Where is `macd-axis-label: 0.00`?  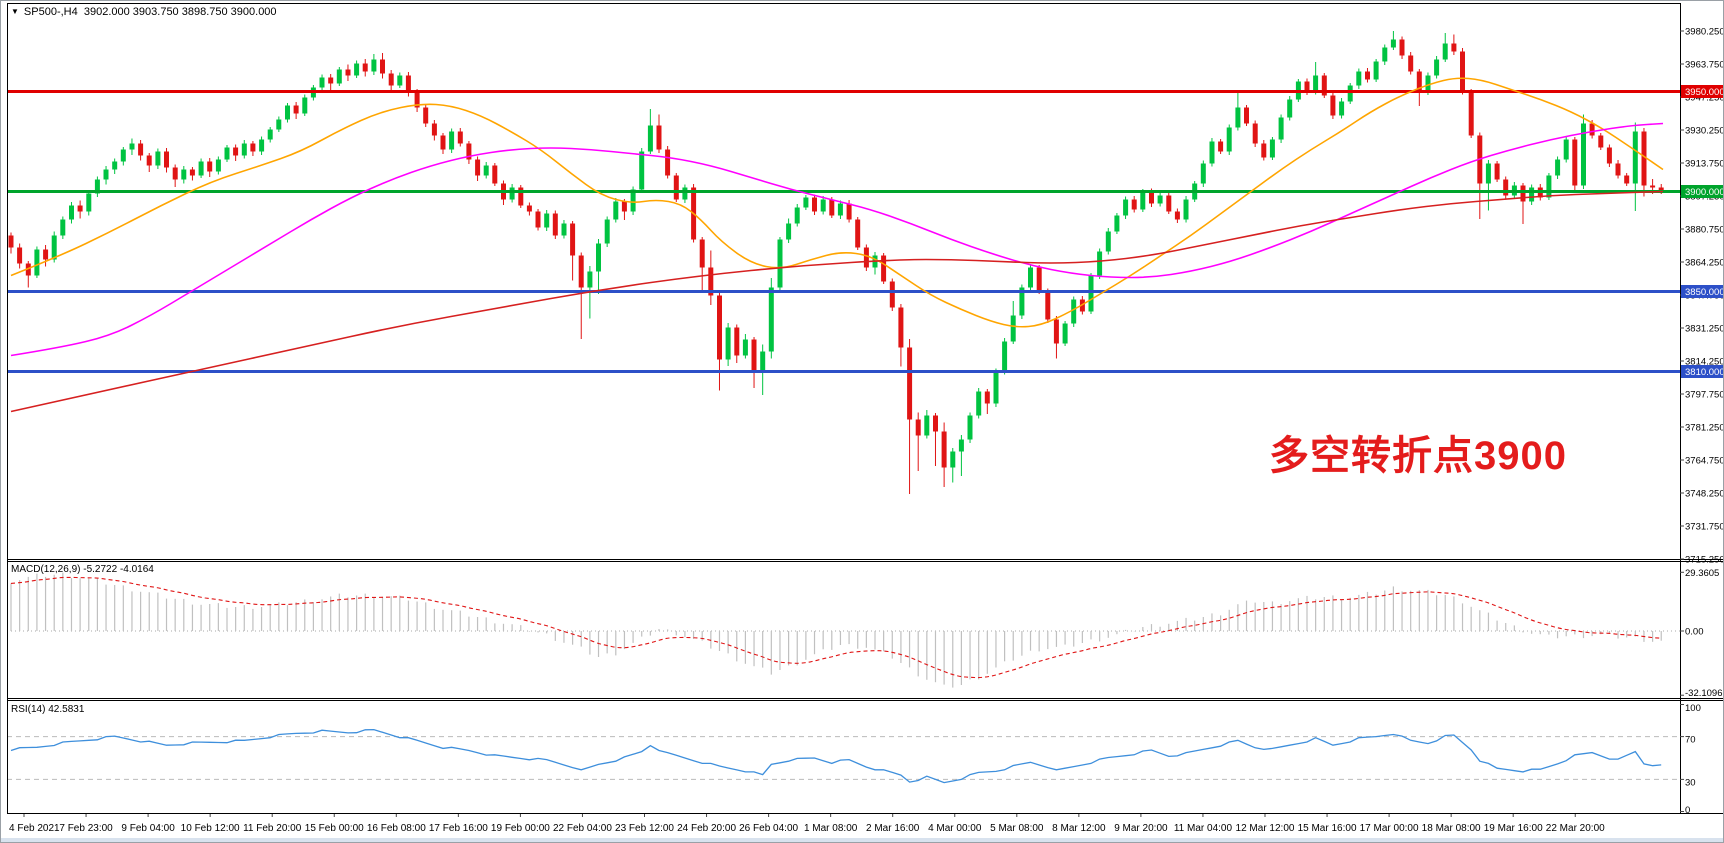
macd-axis-label: 0.00 is located at coordinates (1694, 632).